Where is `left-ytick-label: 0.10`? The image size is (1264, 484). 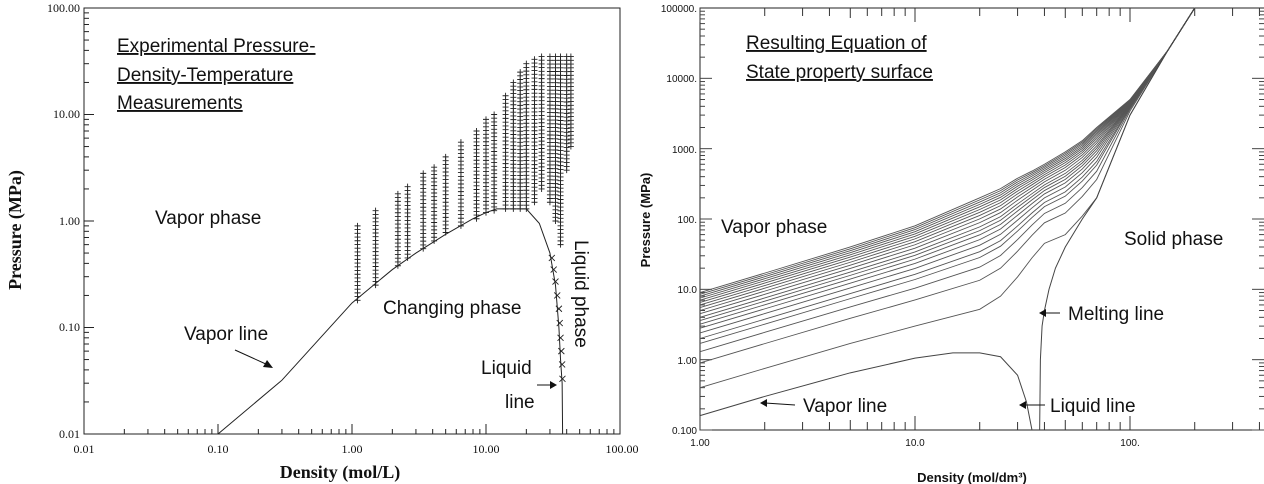 left-ytick-label: 0.10 is located at coordinates (69, 327).